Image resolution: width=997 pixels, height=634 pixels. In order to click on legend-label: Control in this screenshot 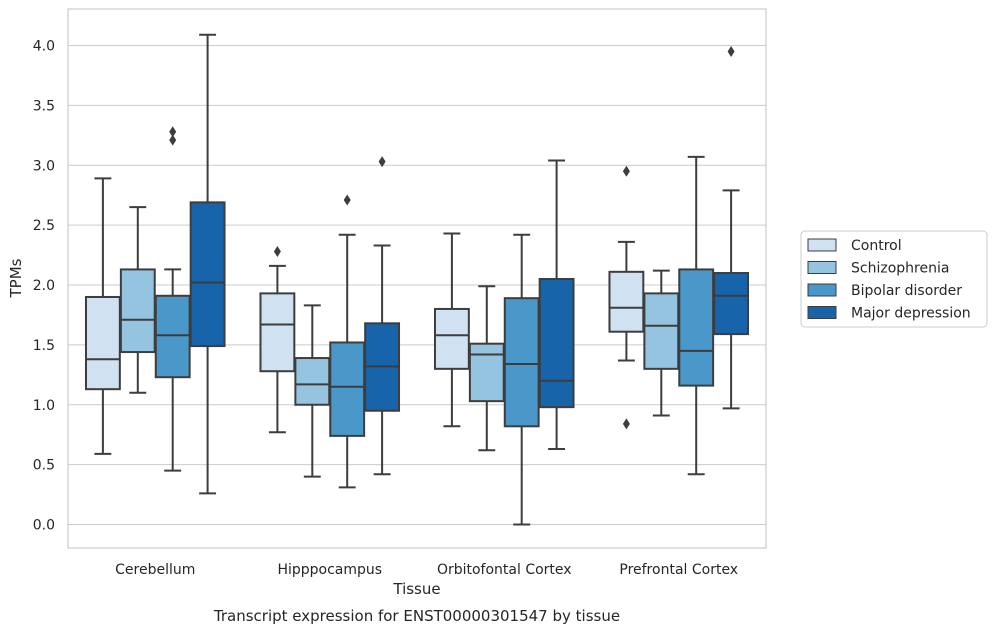, I will do `click(876, 246)`.